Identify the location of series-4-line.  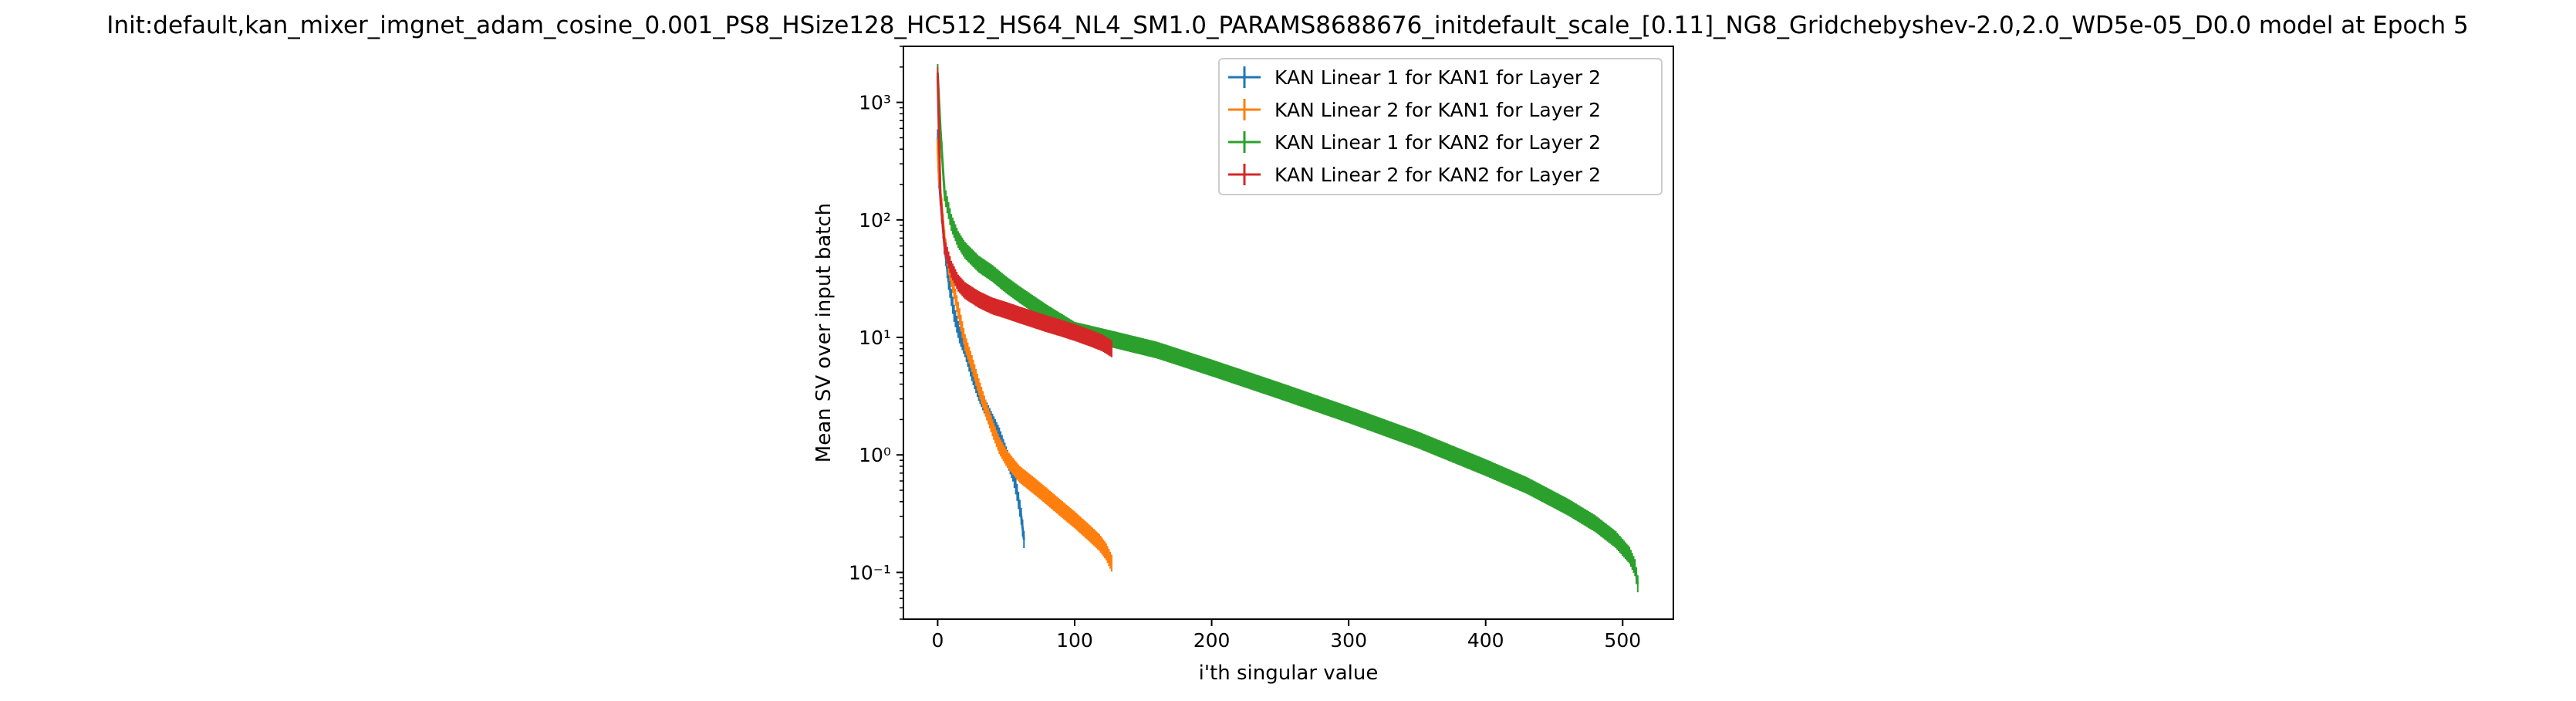
(1024, 212).